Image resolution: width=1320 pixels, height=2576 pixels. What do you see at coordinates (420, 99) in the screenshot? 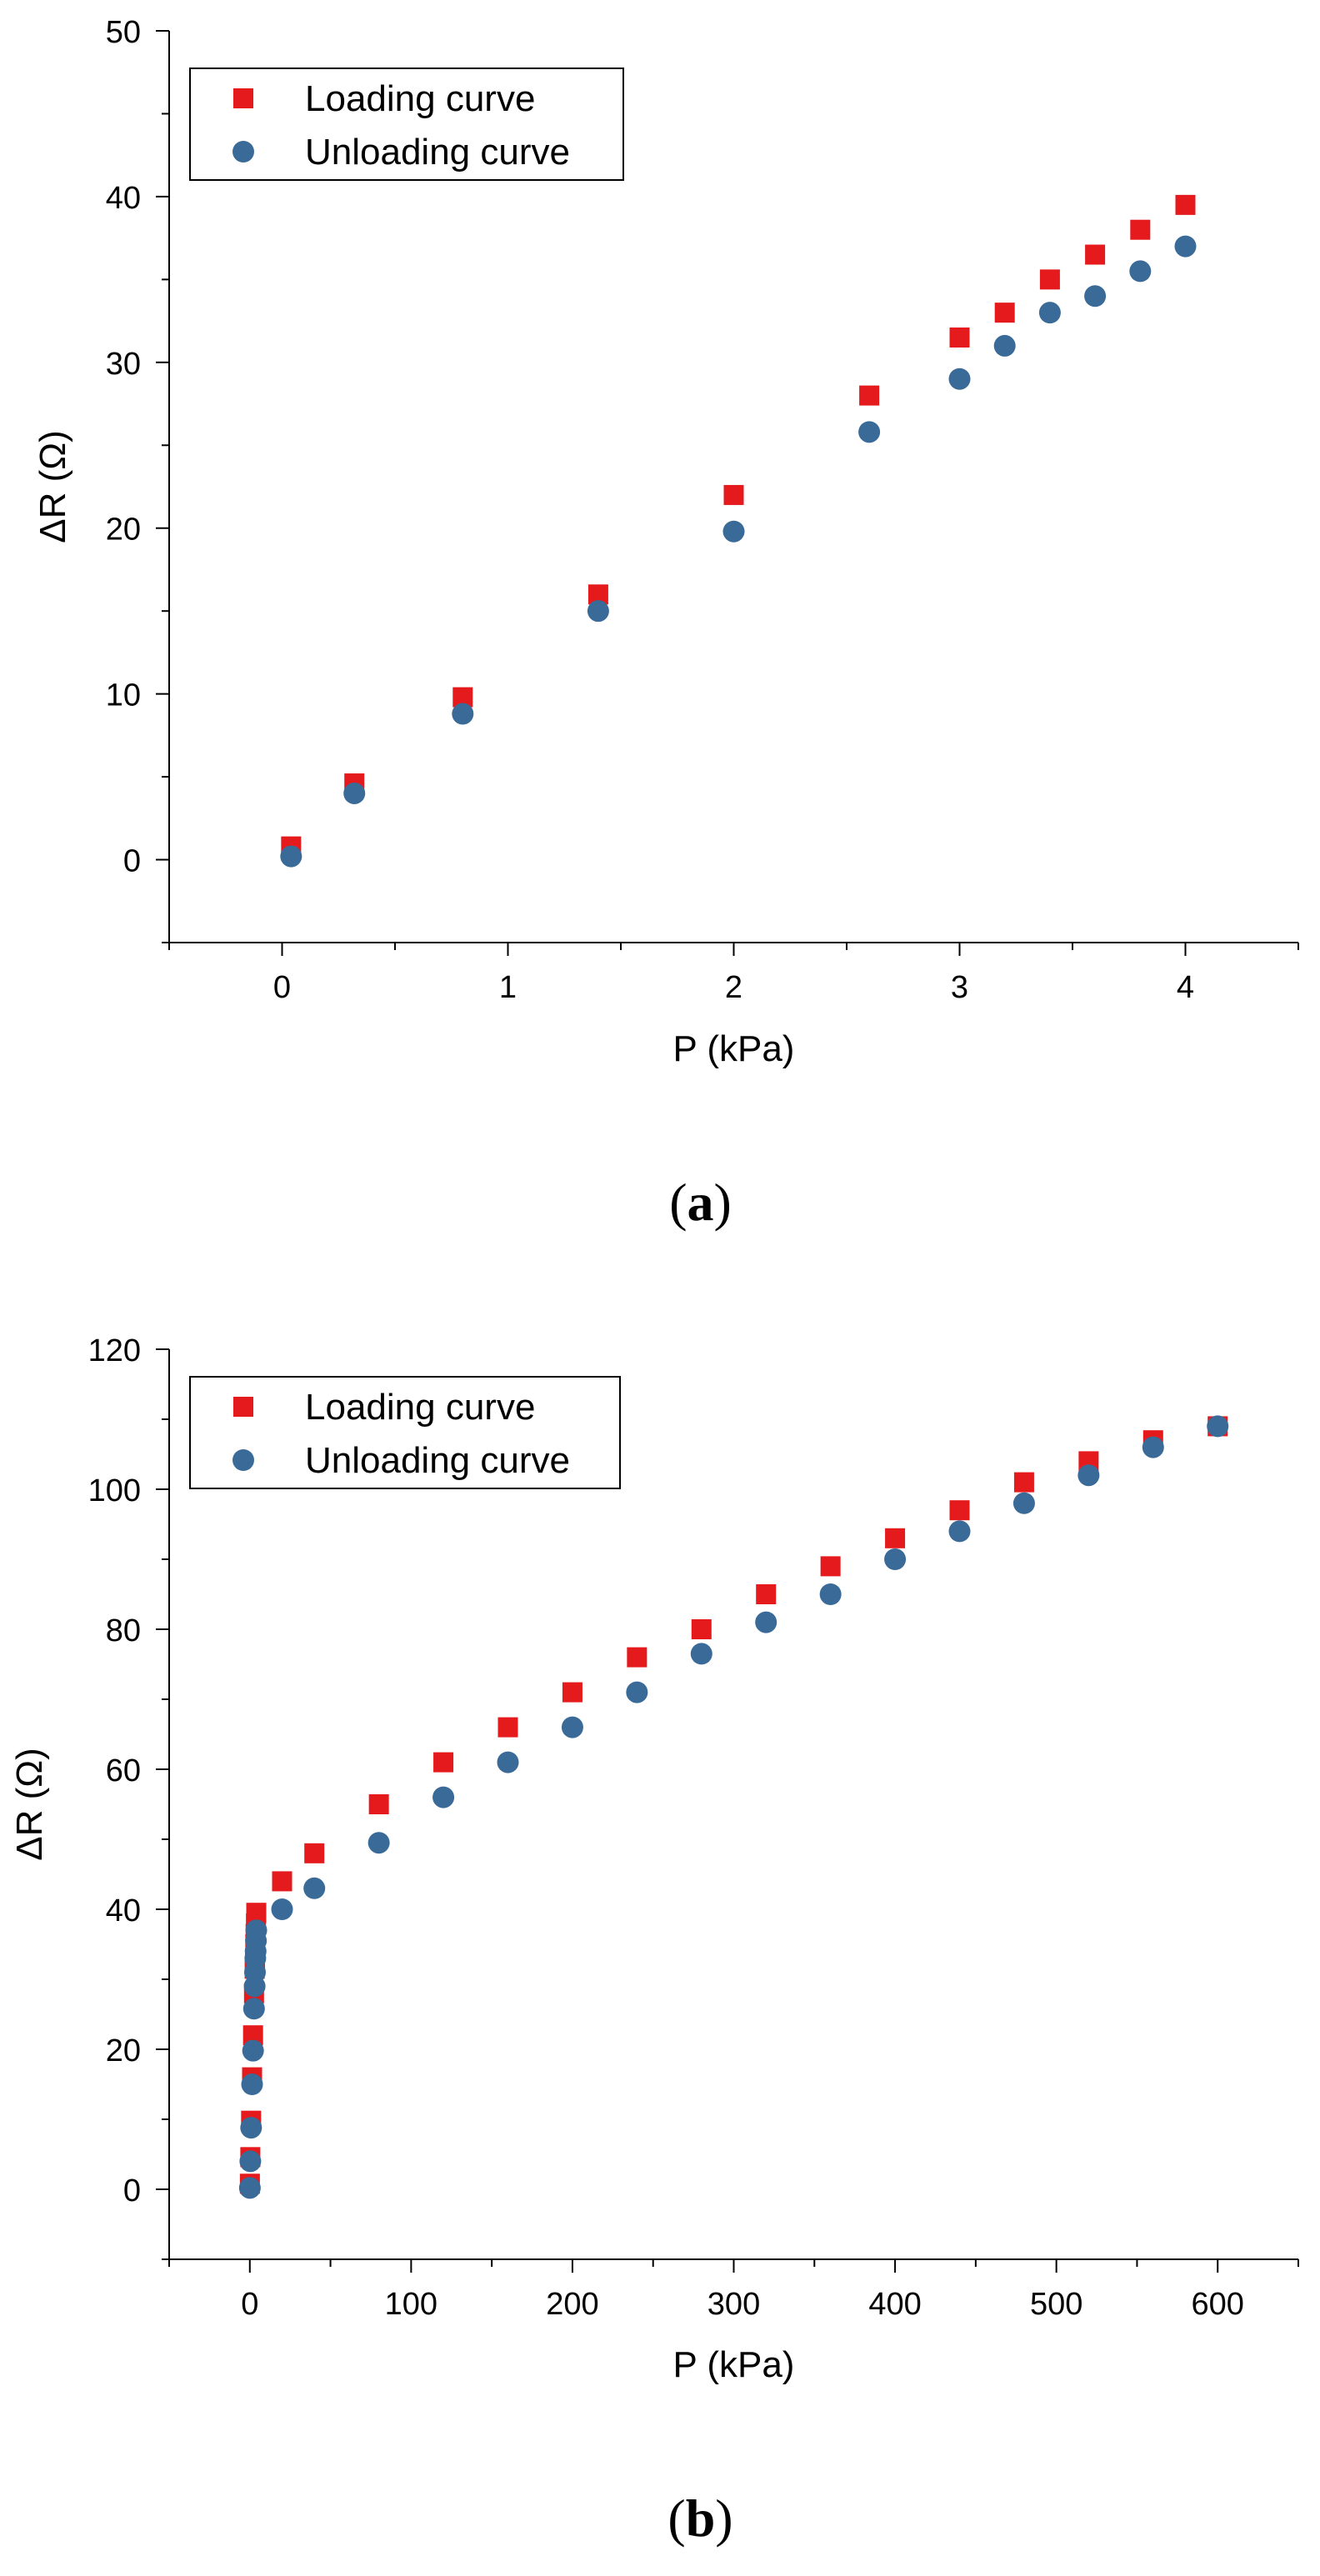
I see `legend-label-loading: Loading curve` at bounding box center [420, 99].